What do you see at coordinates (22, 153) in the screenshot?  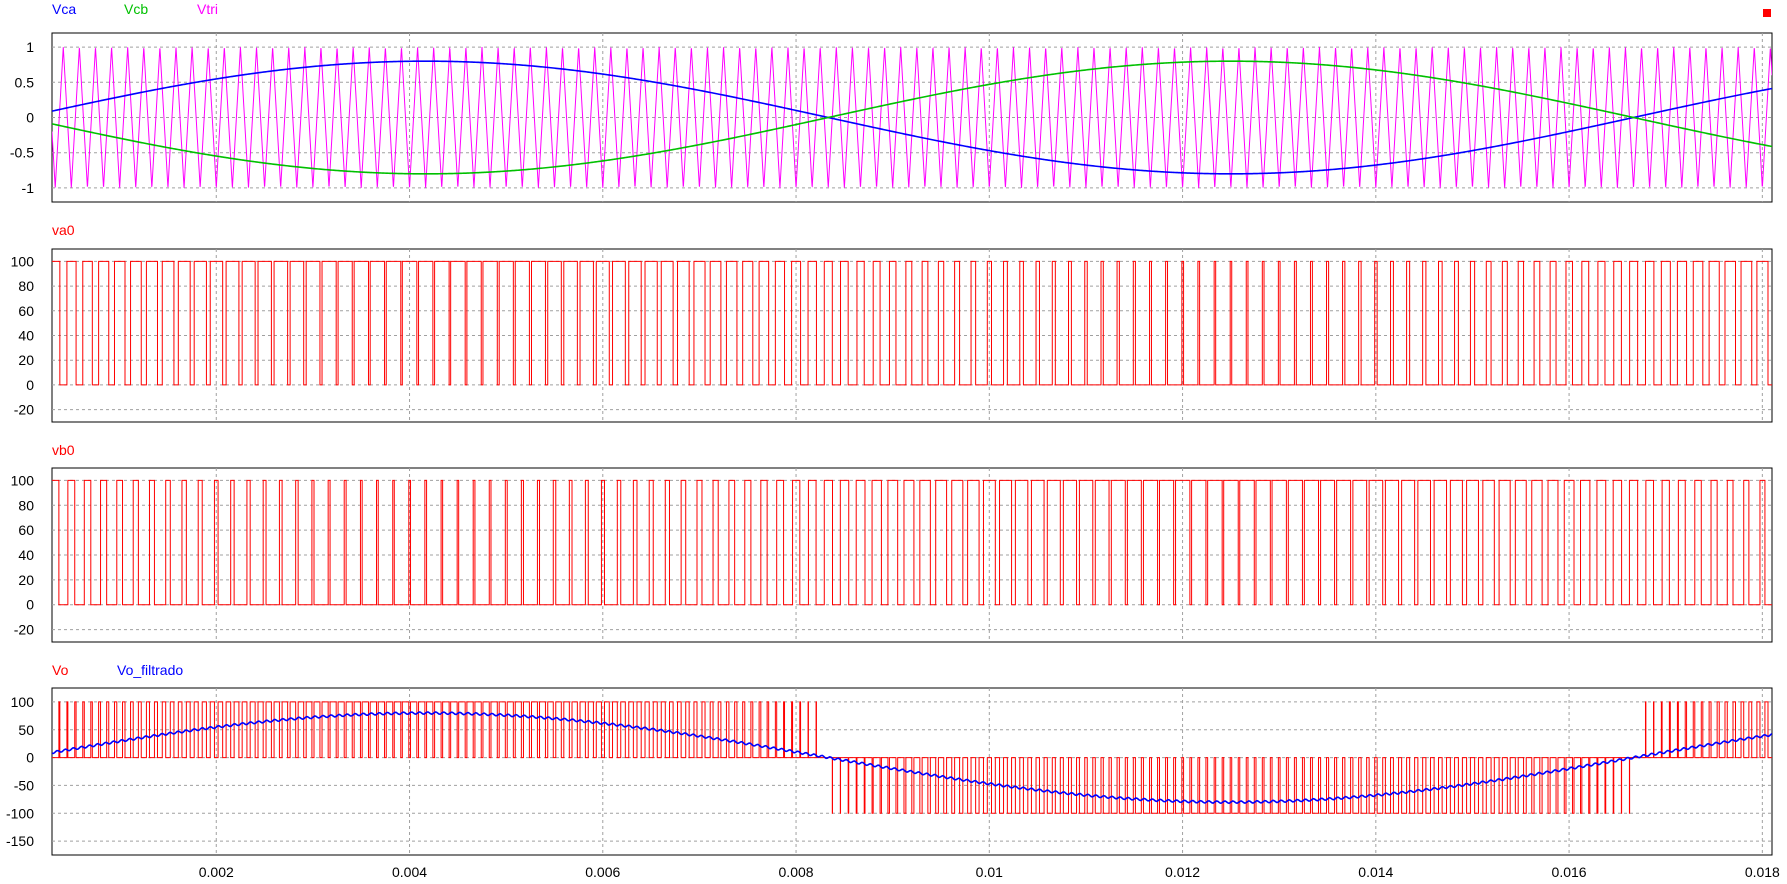 I see `y-tick-label: -0.5` at bounding box center [22, 153].